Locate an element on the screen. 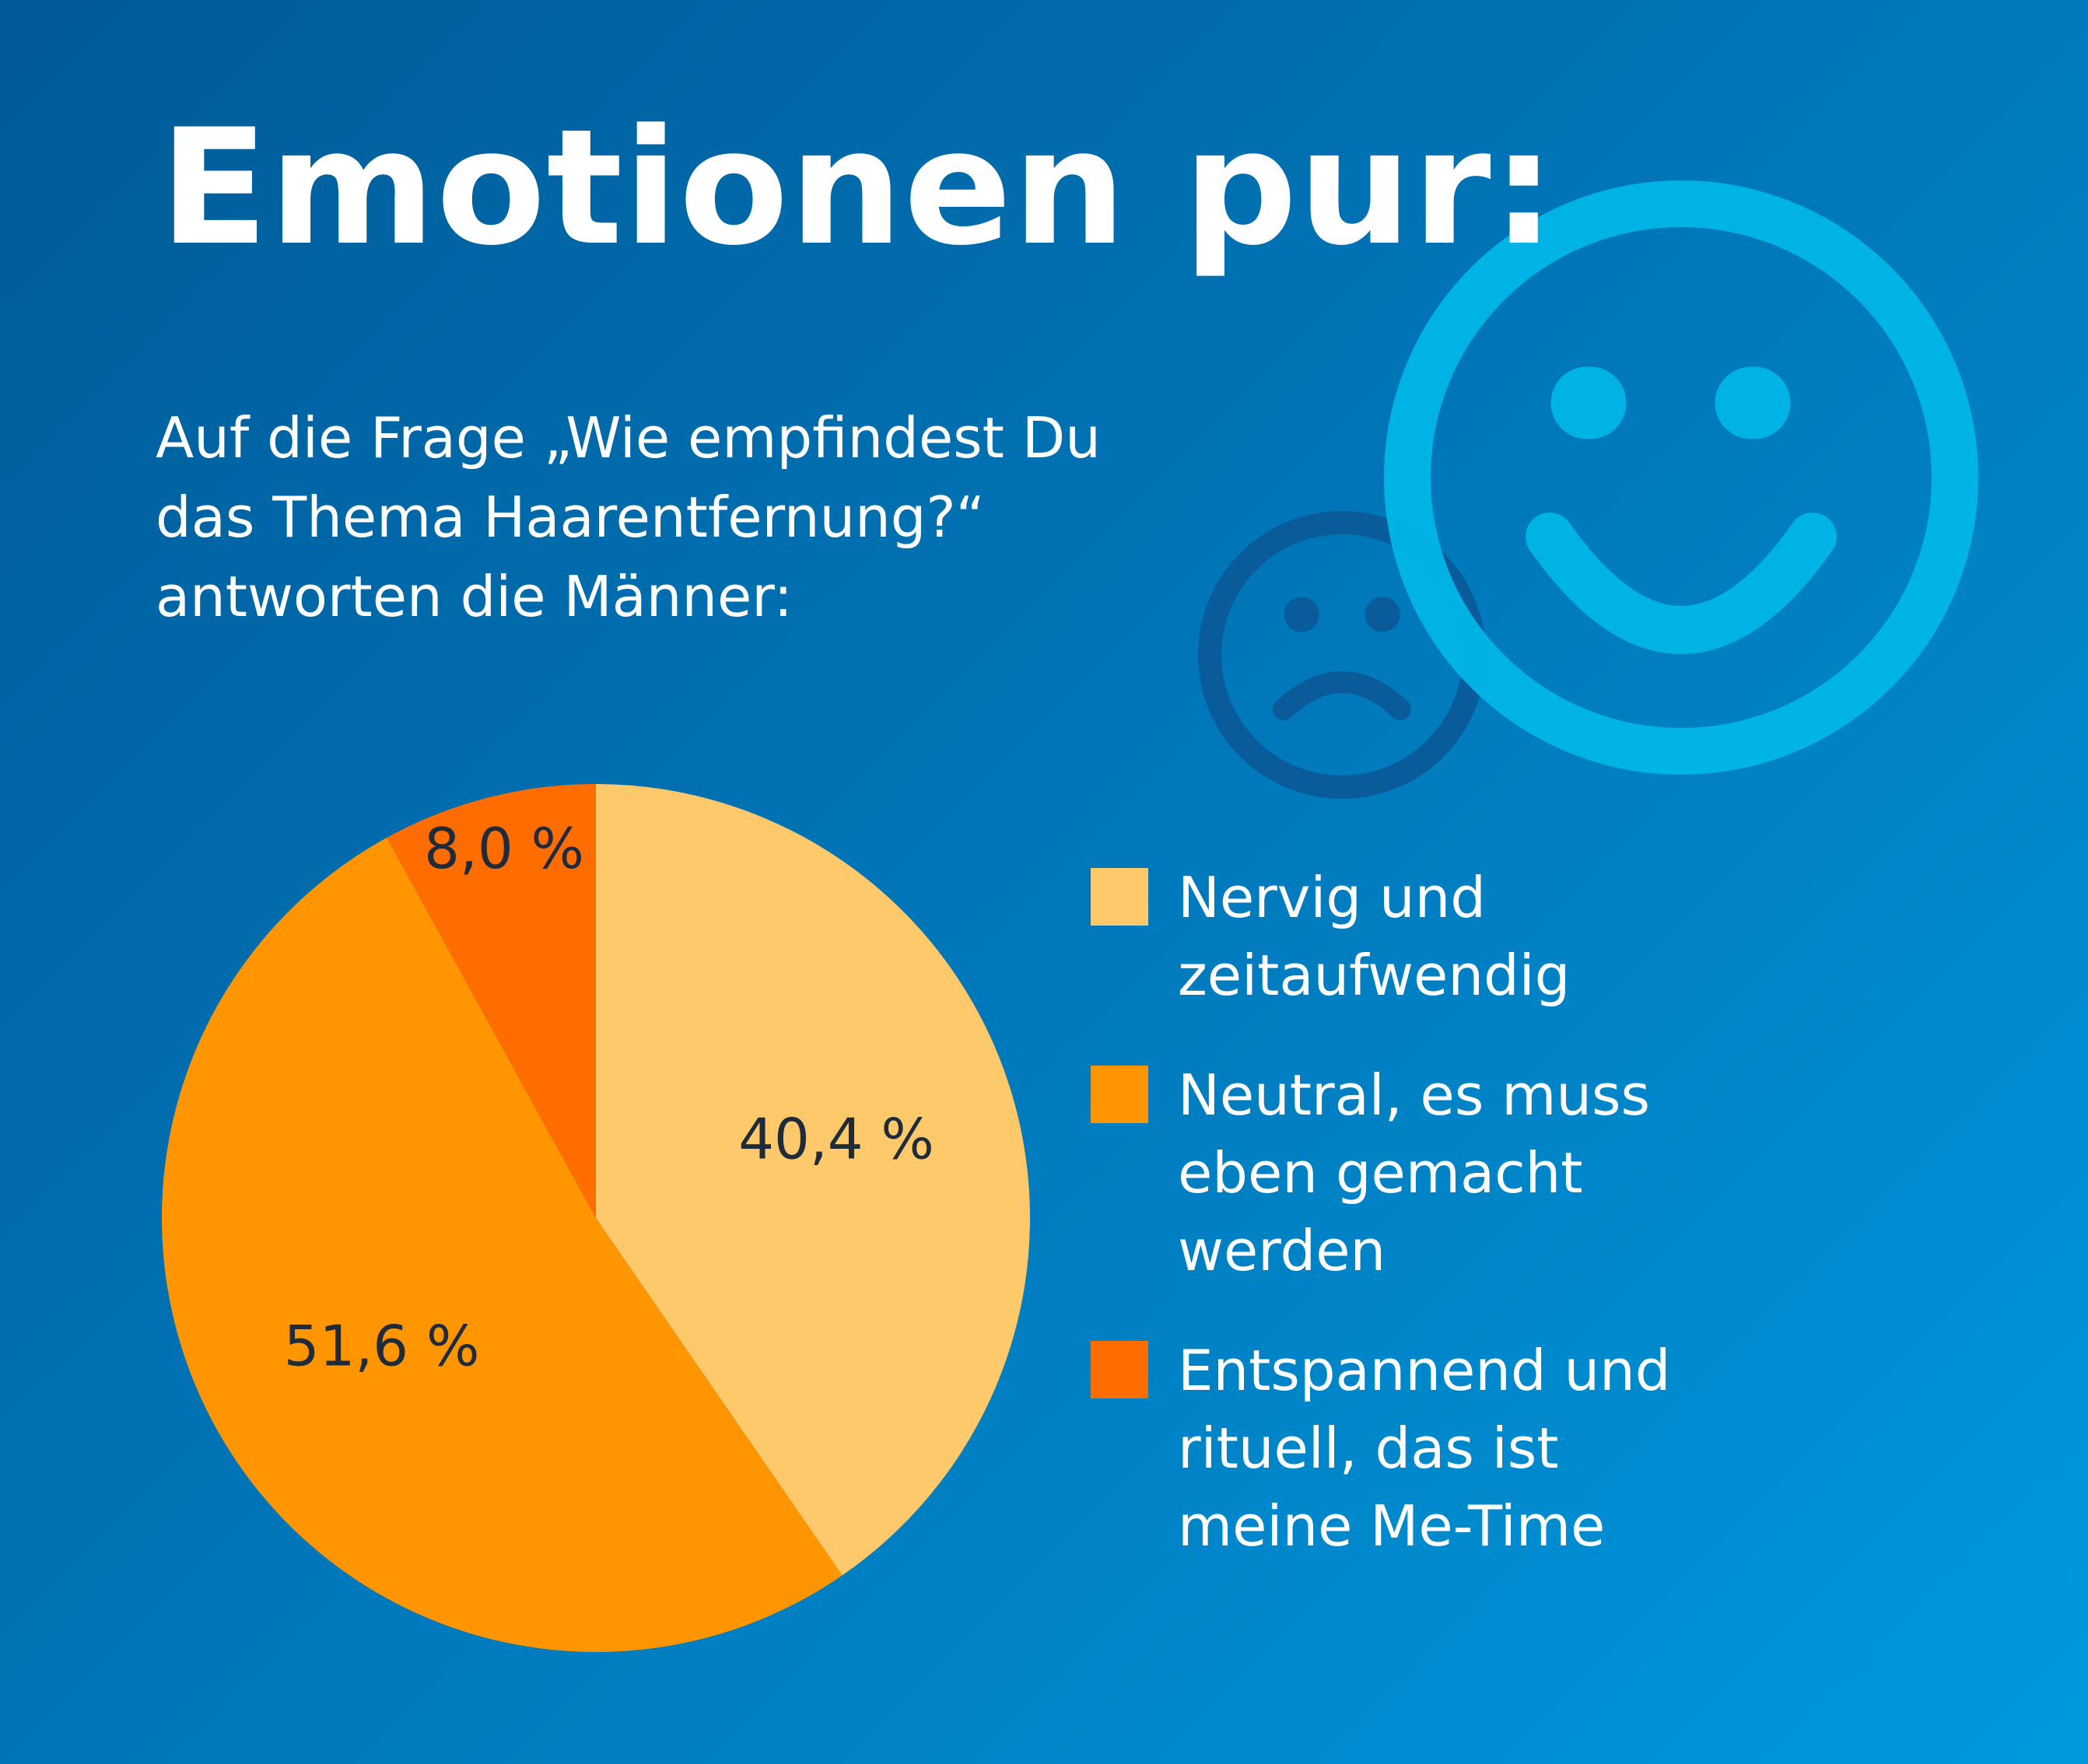  question-line: Auf die Frage „Wie empfindest Du is located at coordinates (628, 438).